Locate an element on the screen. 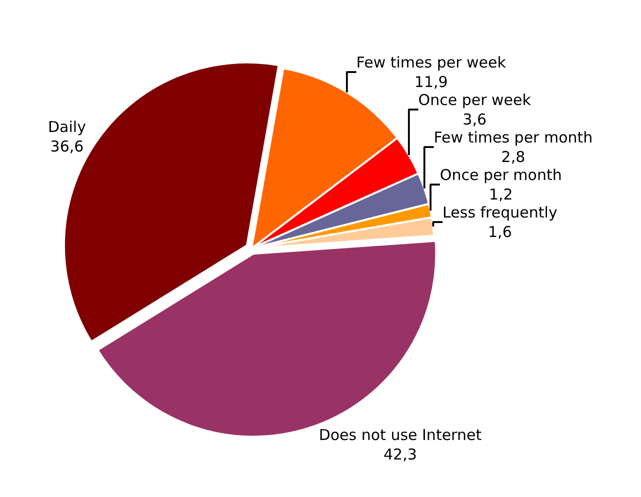  data-label: 3,6 is located at coordinates (474, 119).